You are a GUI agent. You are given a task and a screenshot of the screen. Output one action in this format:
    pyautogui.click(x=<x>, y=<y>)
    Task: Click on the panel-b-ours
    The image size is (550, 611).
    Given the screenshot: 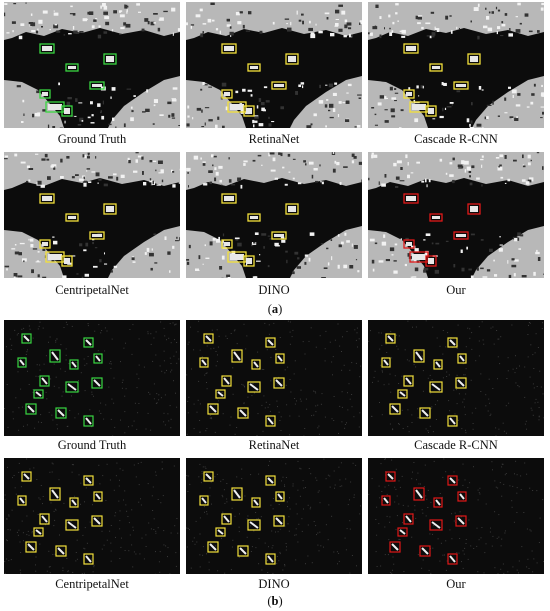 What is the action you would take?
    pyautogui.click(x=456, y=516)
    